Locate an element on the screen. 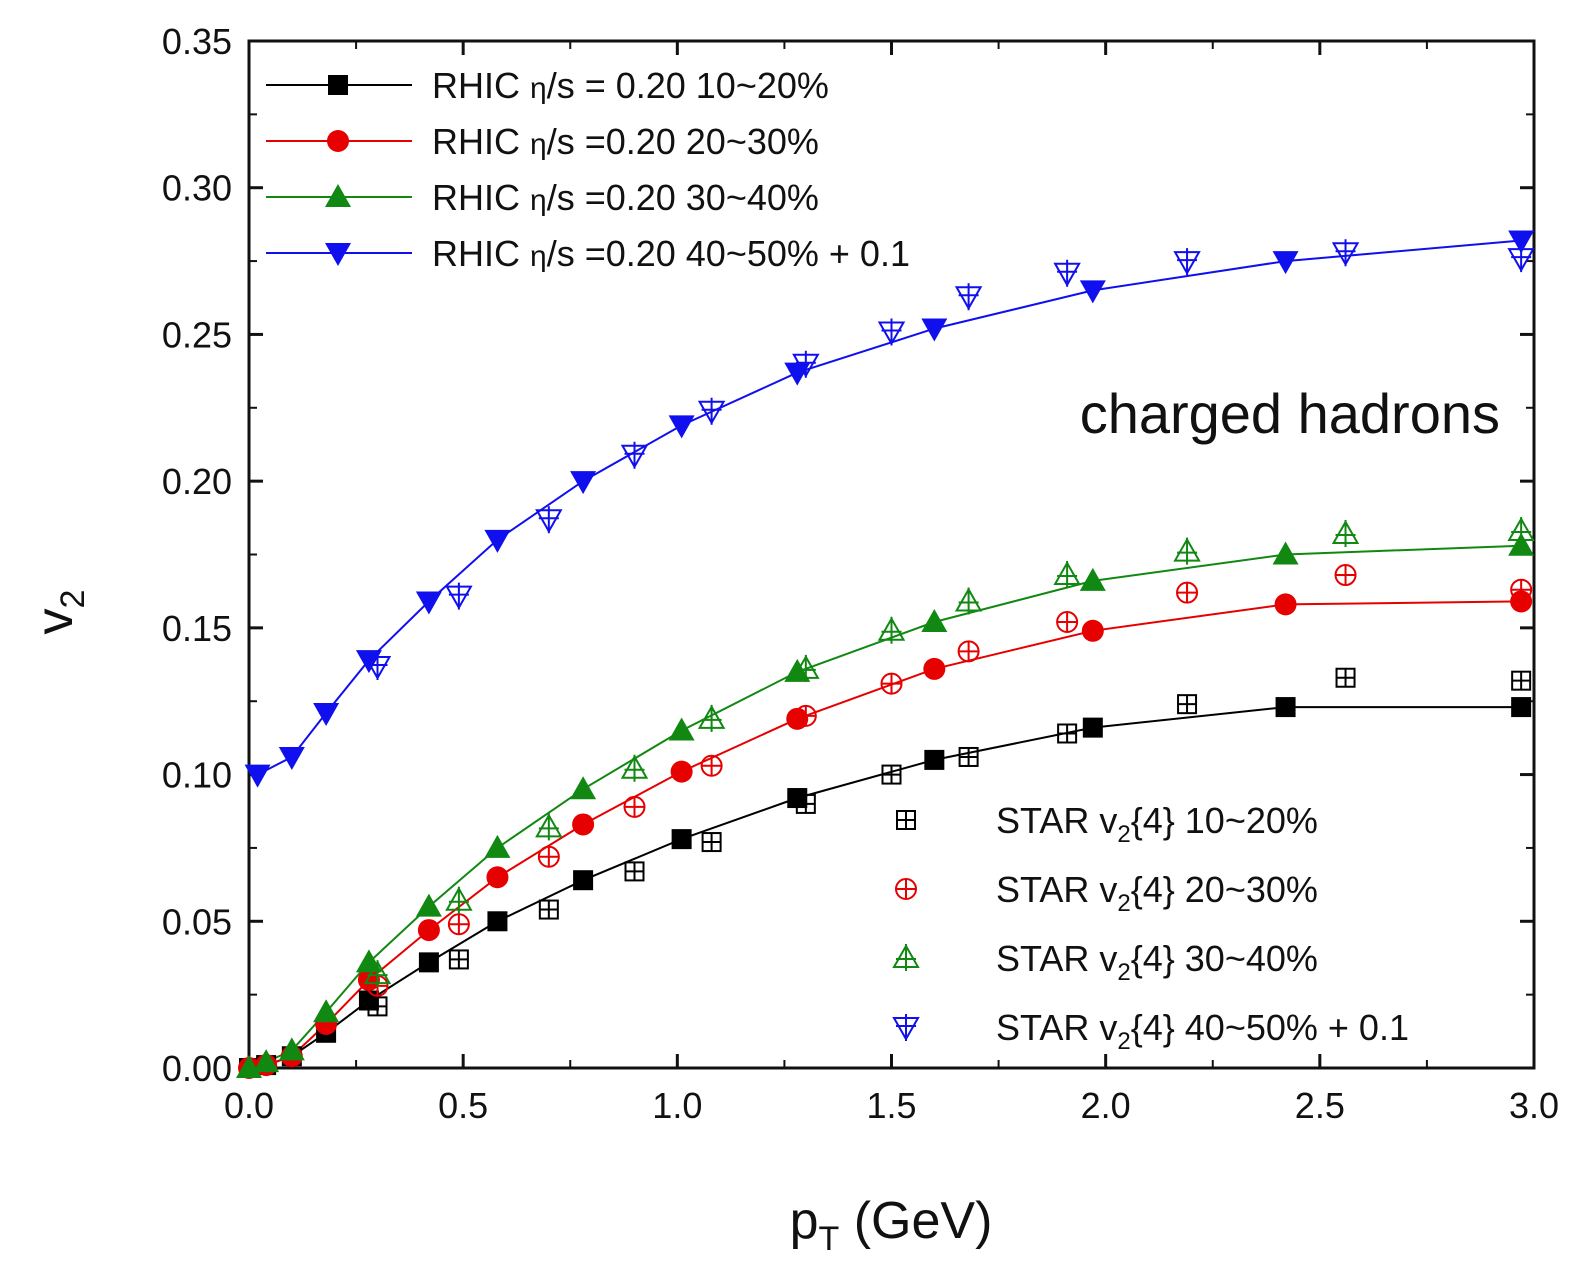 The width and height of the screenshot is (1582, 1274). legend-lower-label: STAR v2{4} 10~20% is located at coordinates (1157, 824).